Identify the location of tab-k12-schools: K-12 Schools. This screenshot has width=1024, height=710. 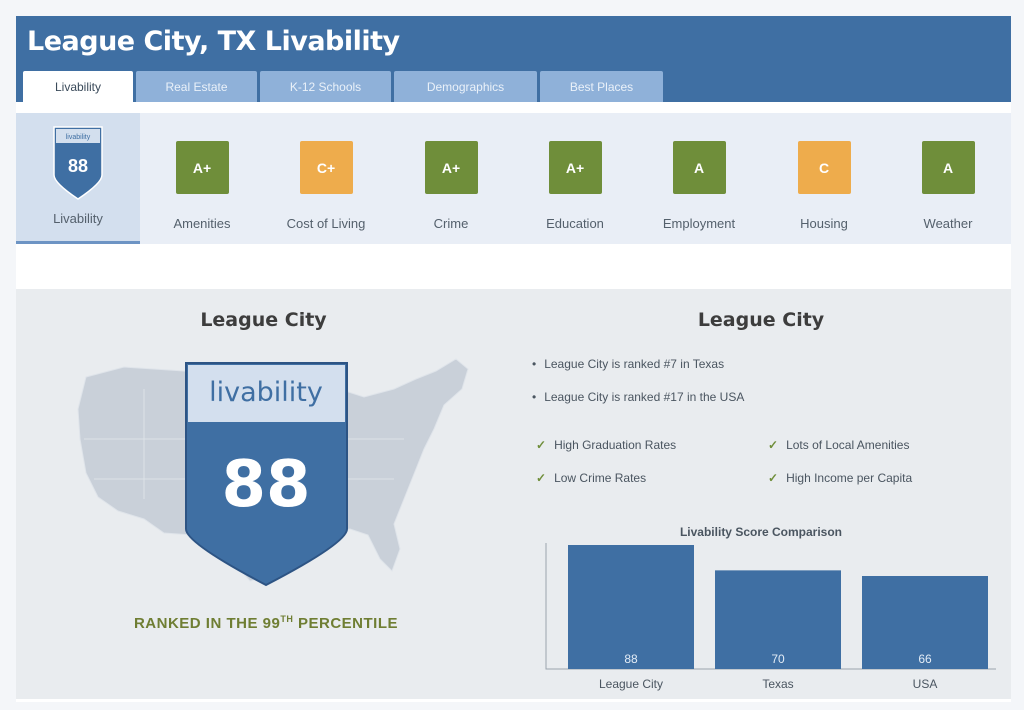
(325, 86).